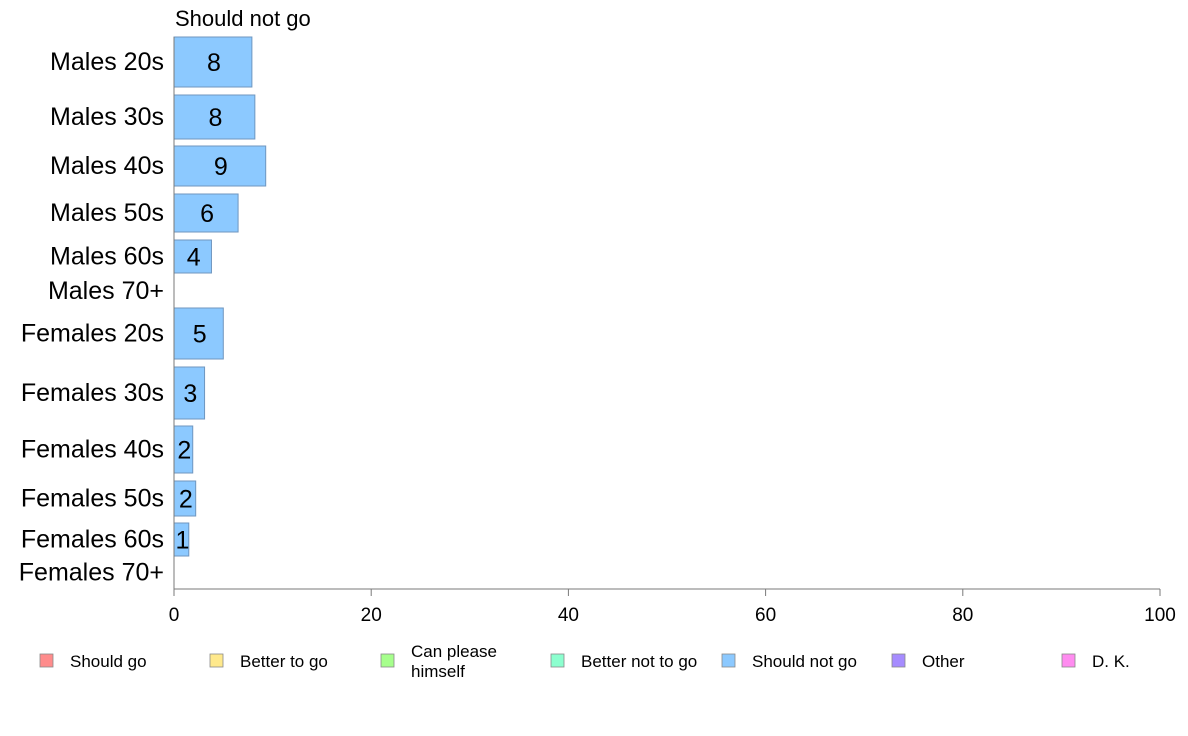 Image resolution: width=1188 pixels, height=736 pixels. What do you see at coordinates (371, 615) in the screenshot?
I see `x-tick-label: 20` at bounding box center [371, 615].